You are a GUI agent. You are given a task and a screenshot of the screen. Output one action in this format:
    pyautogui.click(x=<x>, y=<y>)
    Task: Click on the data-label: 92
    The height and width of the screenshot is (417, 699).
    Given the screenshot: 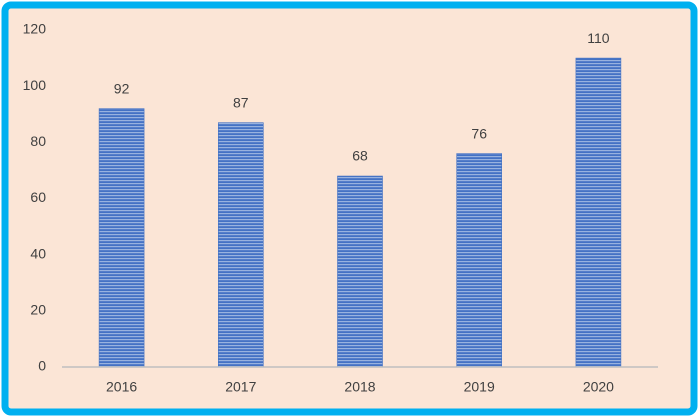 What is the action you would take?
    pyautogui.click(x=122, y=88)
    